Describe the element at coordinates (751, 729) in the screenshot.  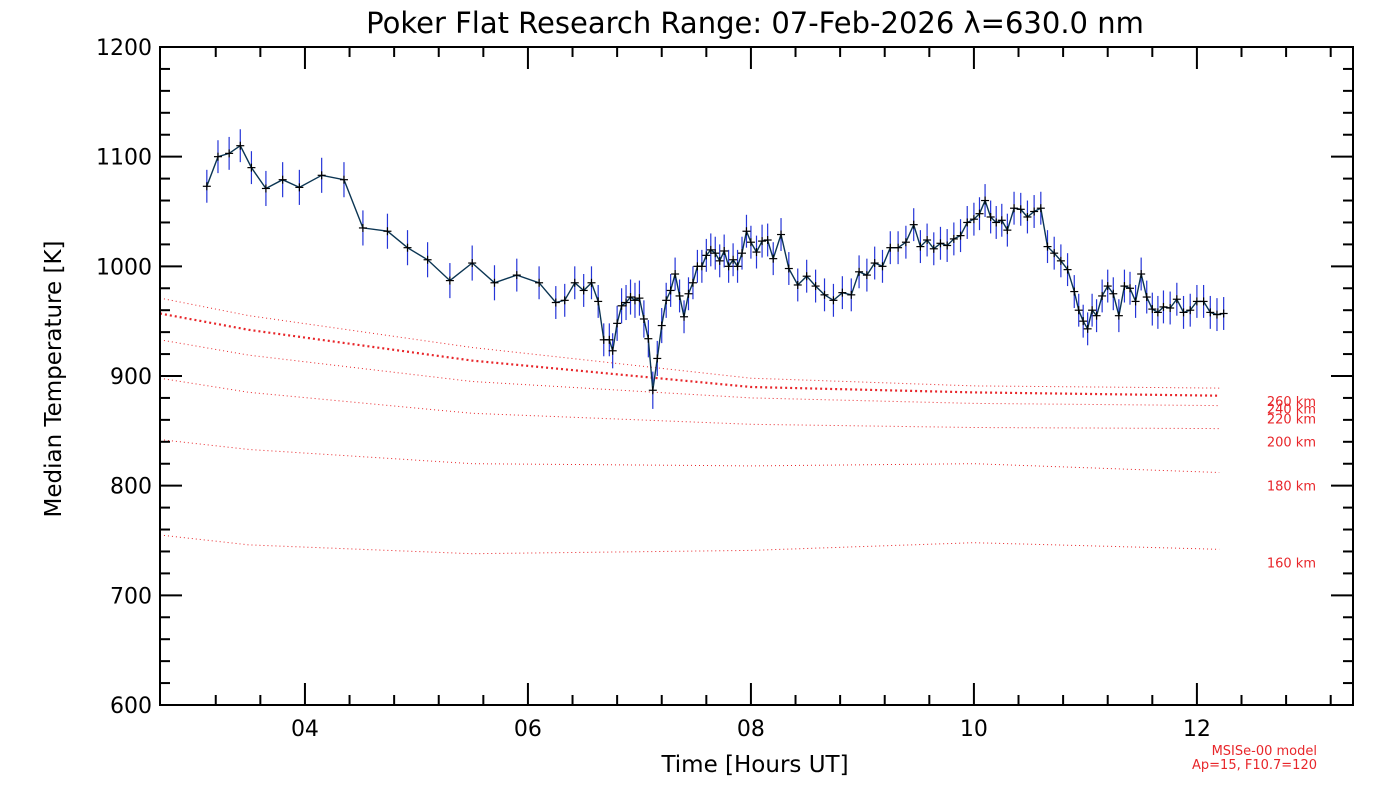
I see `x-tick-label: 08` at that location.